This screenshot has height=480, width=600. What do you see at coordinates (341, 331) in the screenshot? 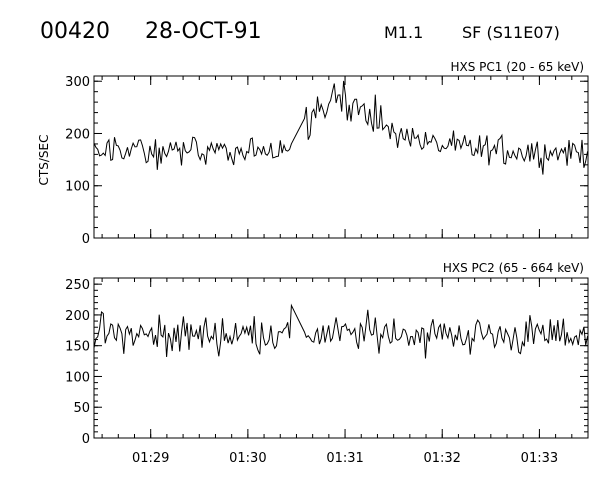
I see `series-line-pc2` at bounding box center [341, 331].